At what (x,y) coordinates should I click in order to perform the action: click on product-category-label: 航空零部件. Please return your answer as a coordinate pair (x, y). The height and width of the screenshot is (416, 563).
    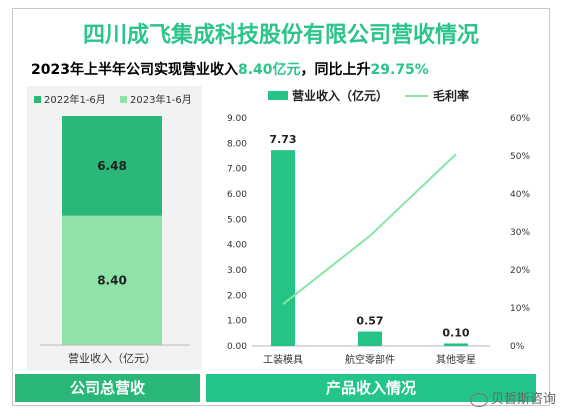
    Looking at the image, I should click on (370, 359).